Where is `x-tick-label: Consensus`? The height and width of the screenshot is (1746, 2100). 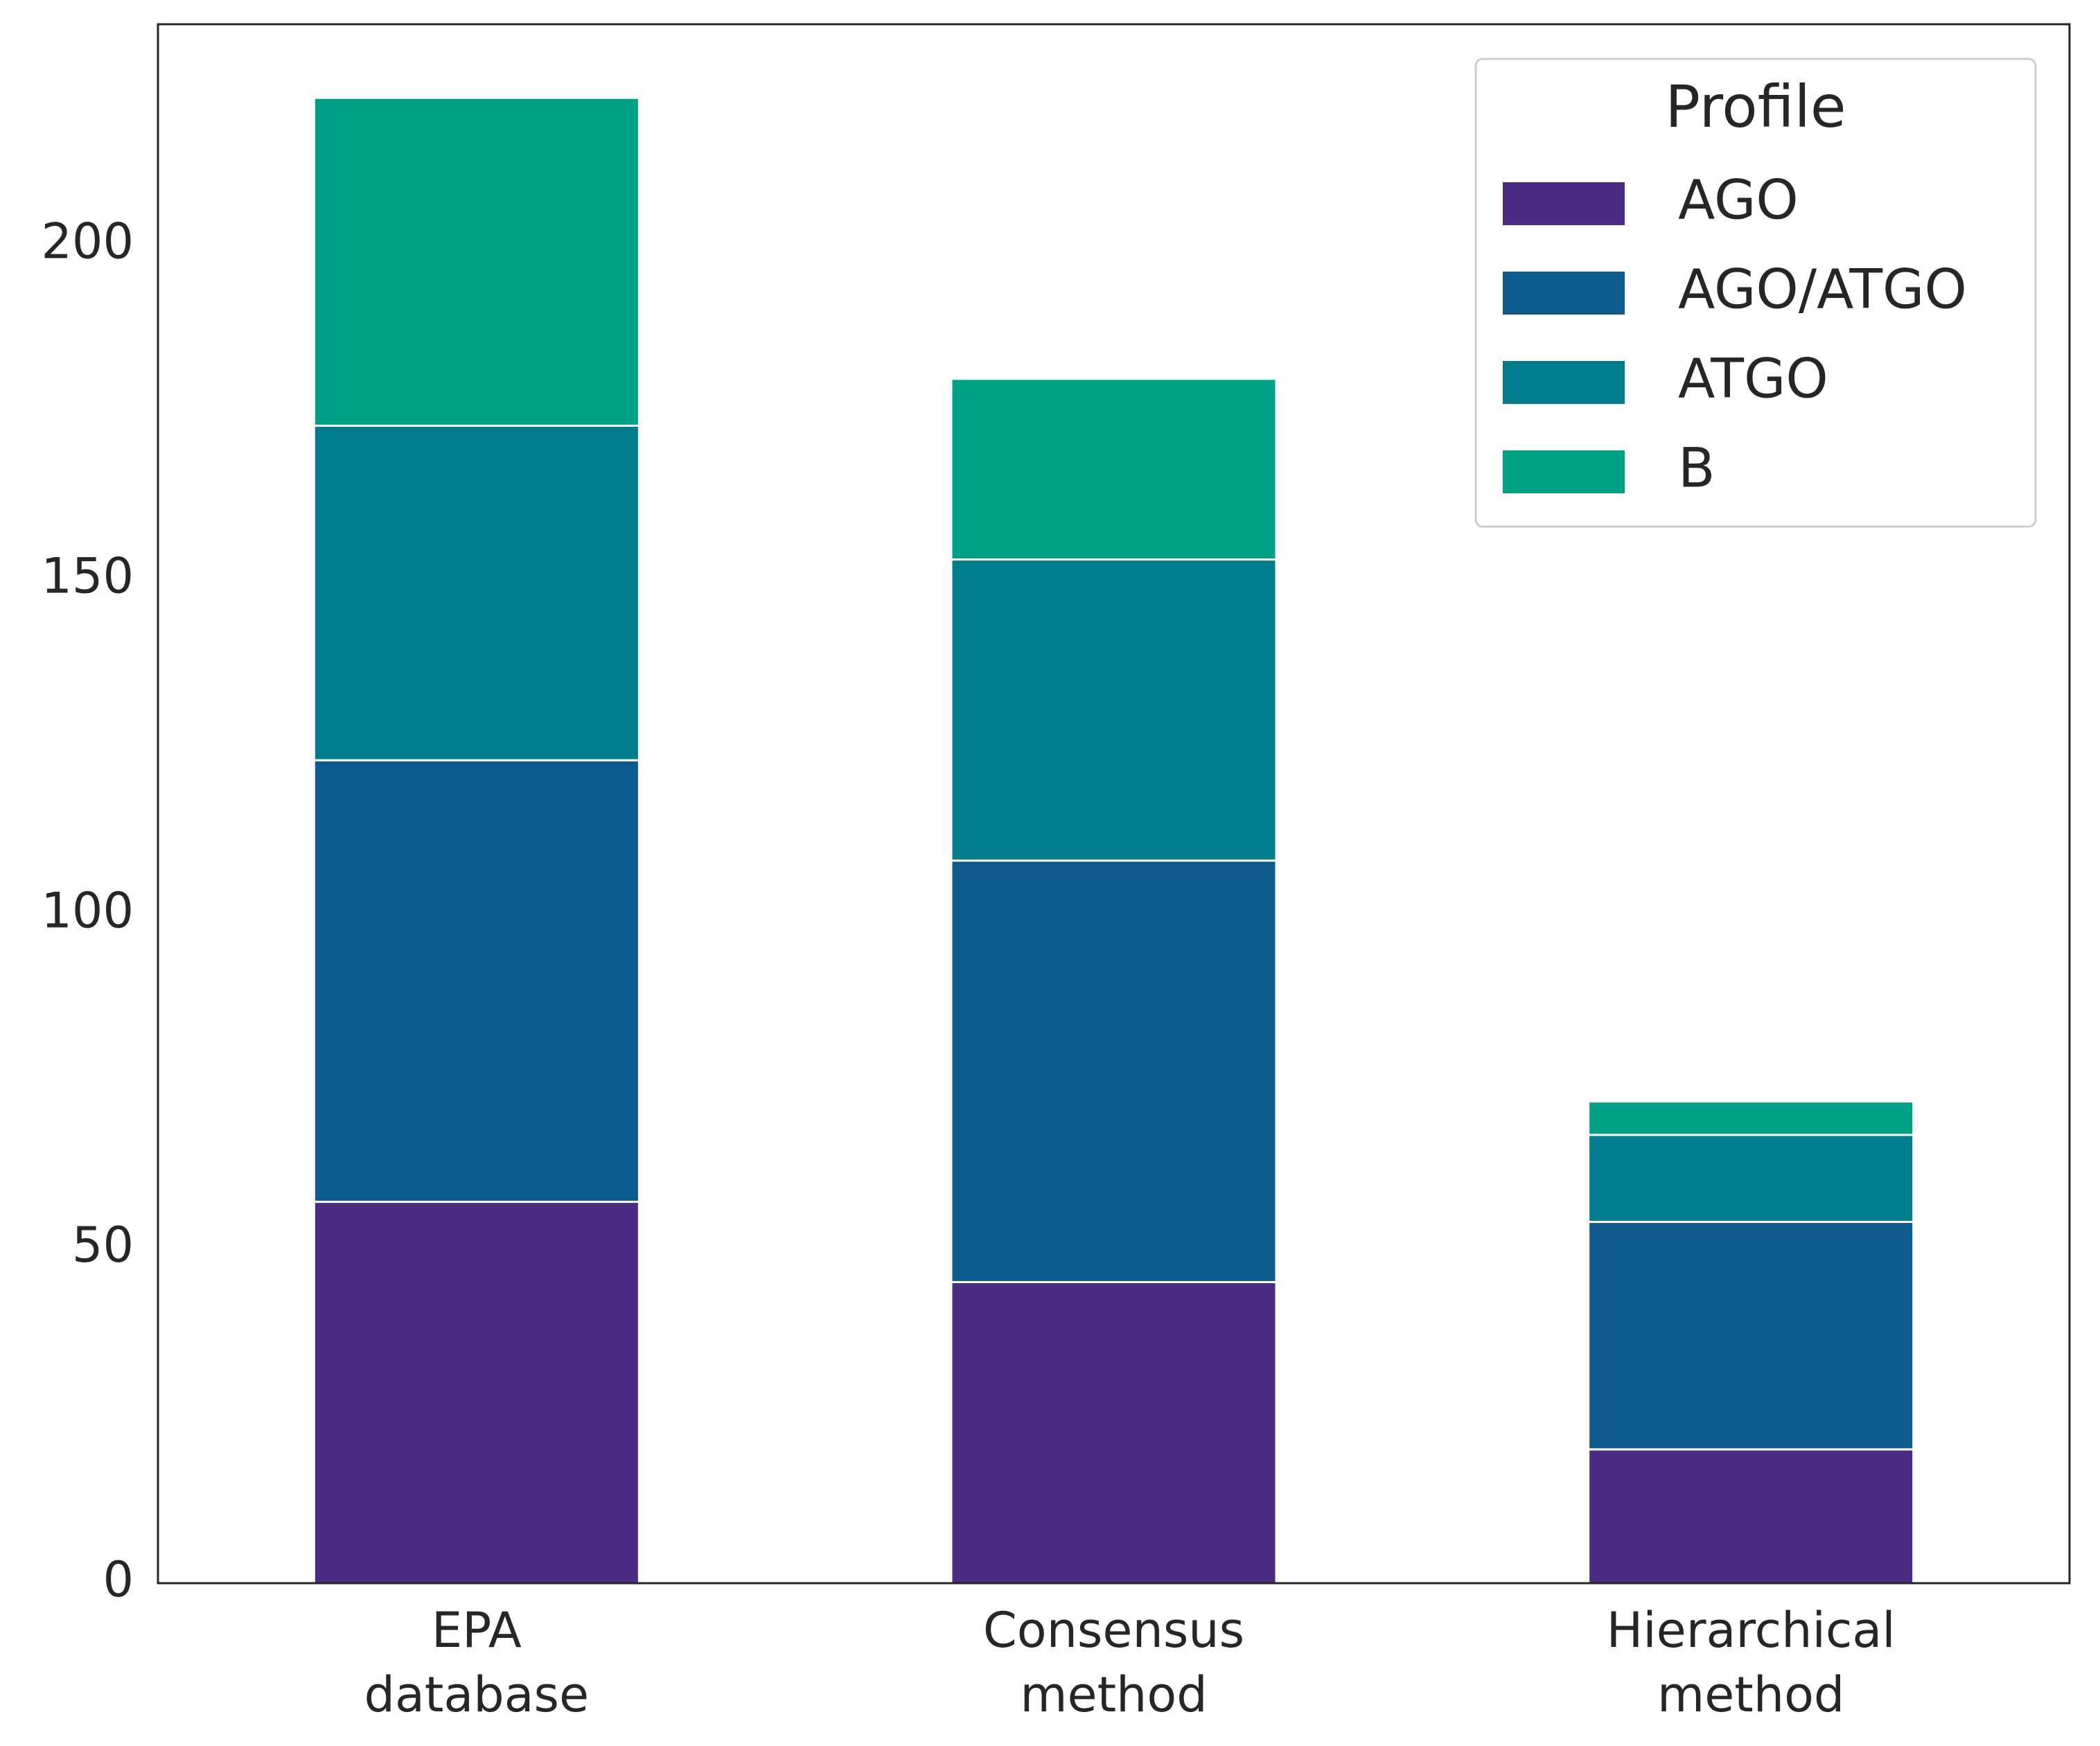
x-tick-label: Consensus is located at coordinates (1113, 1630).